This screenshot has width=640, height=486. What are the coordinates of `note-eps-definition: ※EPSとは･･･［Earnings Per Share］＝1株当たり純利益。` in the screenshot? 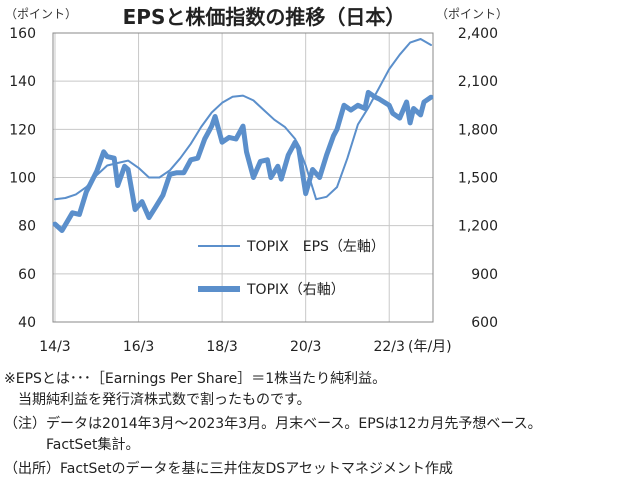 It's located at (195, 379).